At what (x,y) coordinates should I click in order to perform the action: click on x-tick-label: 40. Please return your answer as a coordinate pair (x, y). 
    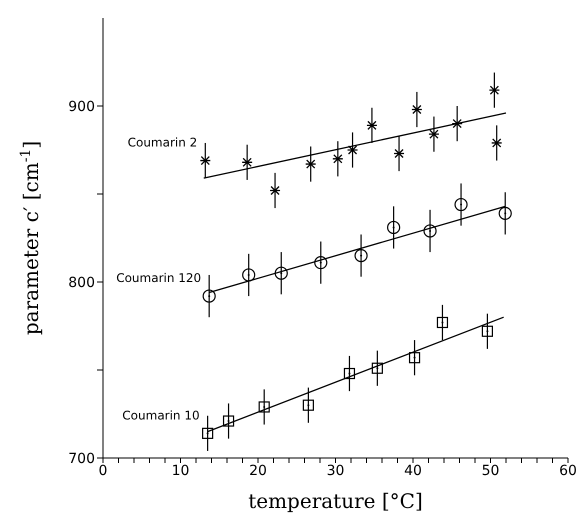
    Looking at the image, I should click on (413, 470).